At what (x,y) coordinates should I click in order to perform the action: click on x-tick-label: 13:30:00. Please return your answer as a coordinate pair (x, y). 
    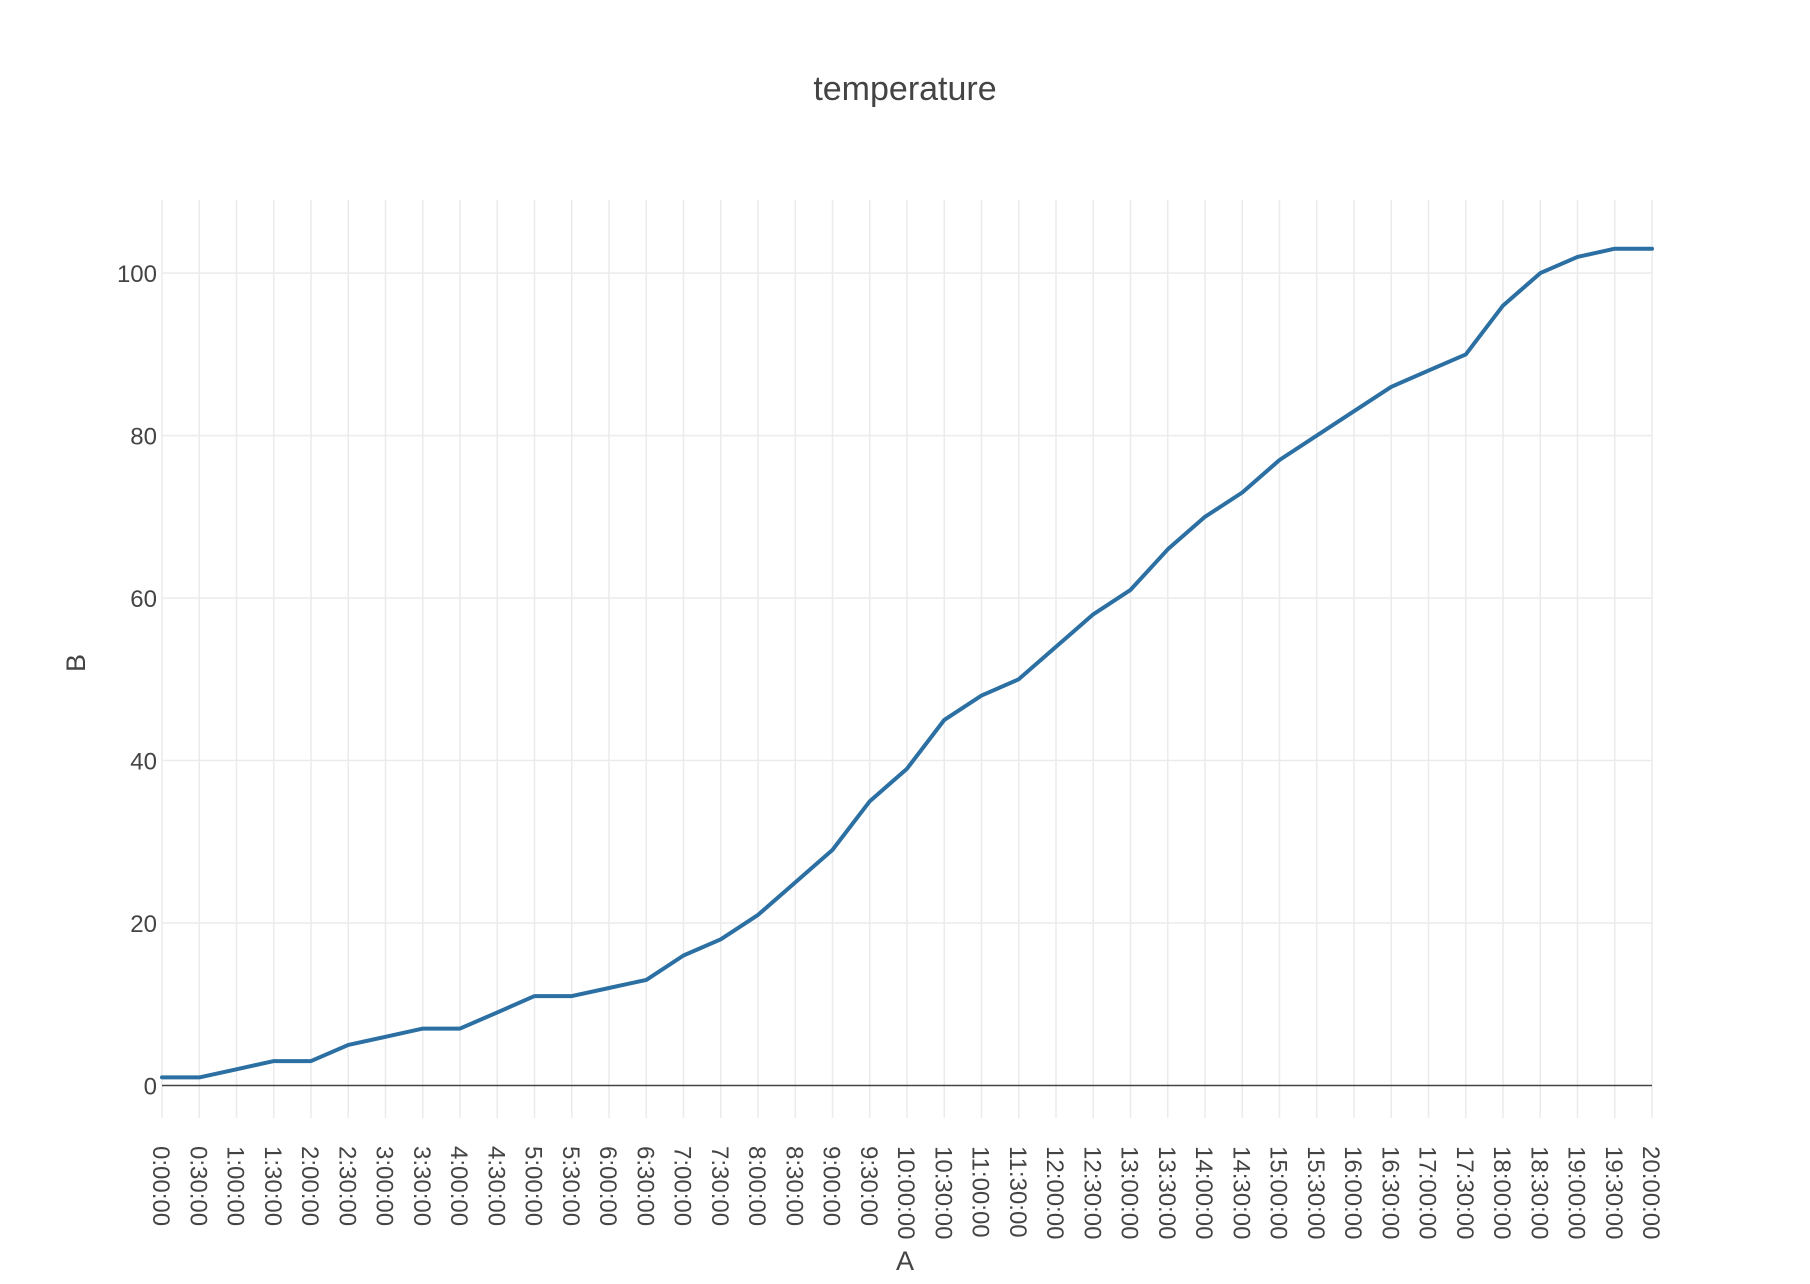
    Looking at the image, I should click on (1166, 1192).